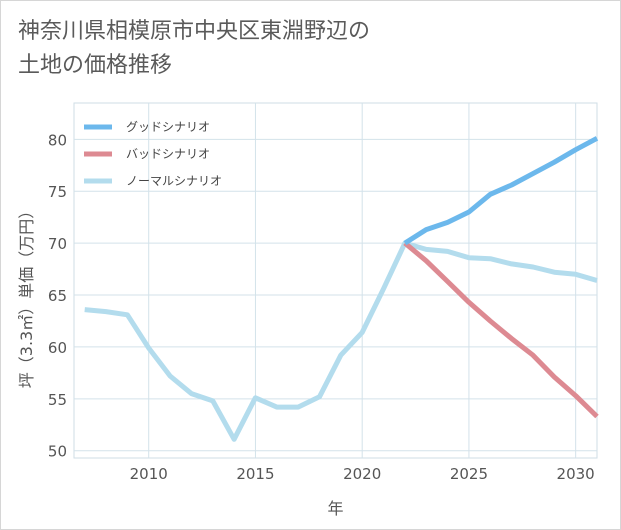 The image size is (621, 530). I want to click on y-tick-label: 65, so click(57, 296).